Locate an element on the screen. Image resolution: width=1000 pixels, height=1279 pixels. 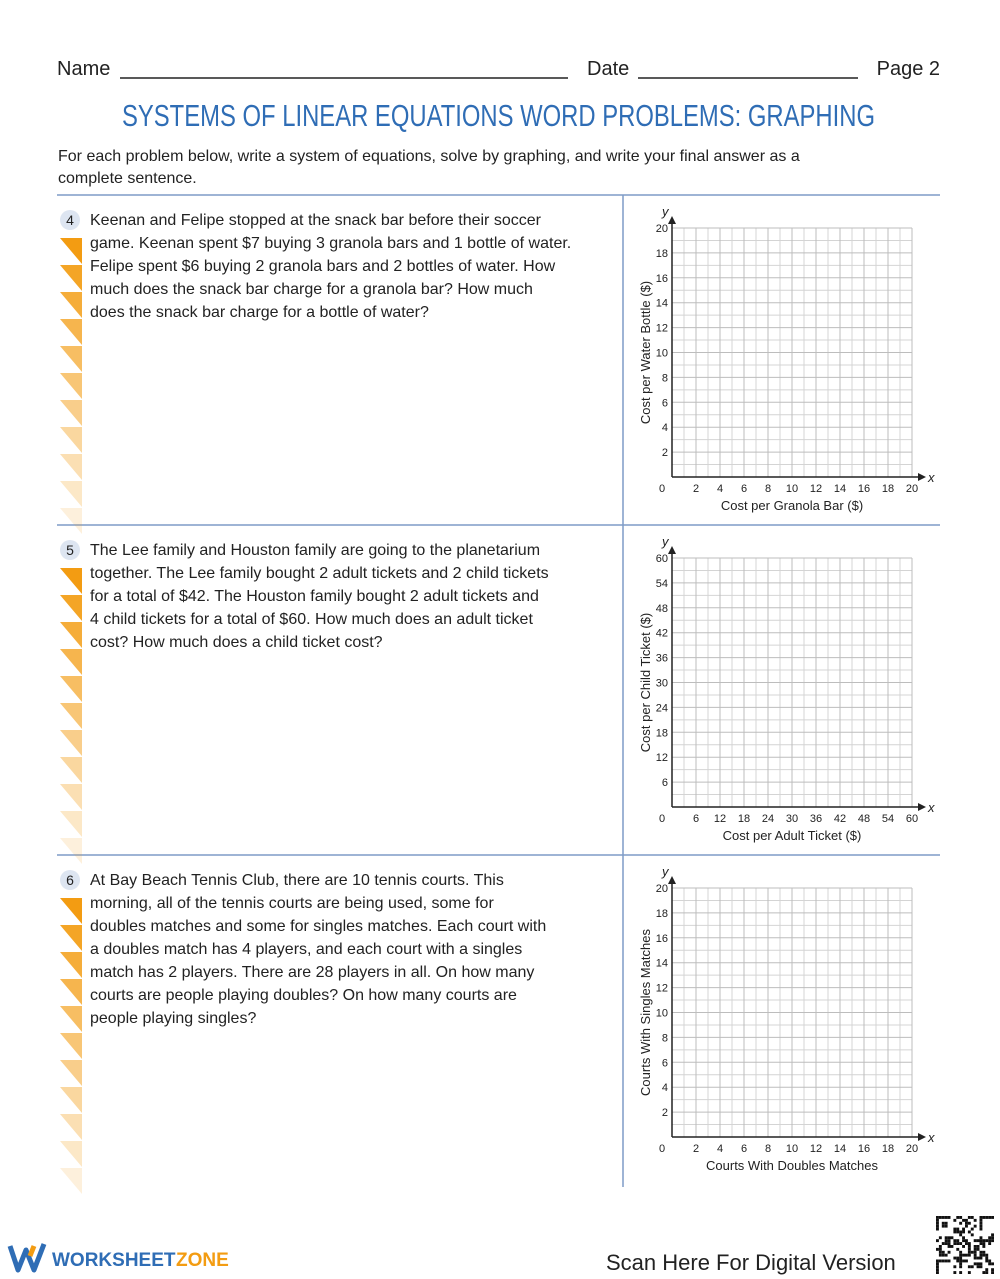
y-tick-label: 4 is located at coordinates (665, 428).